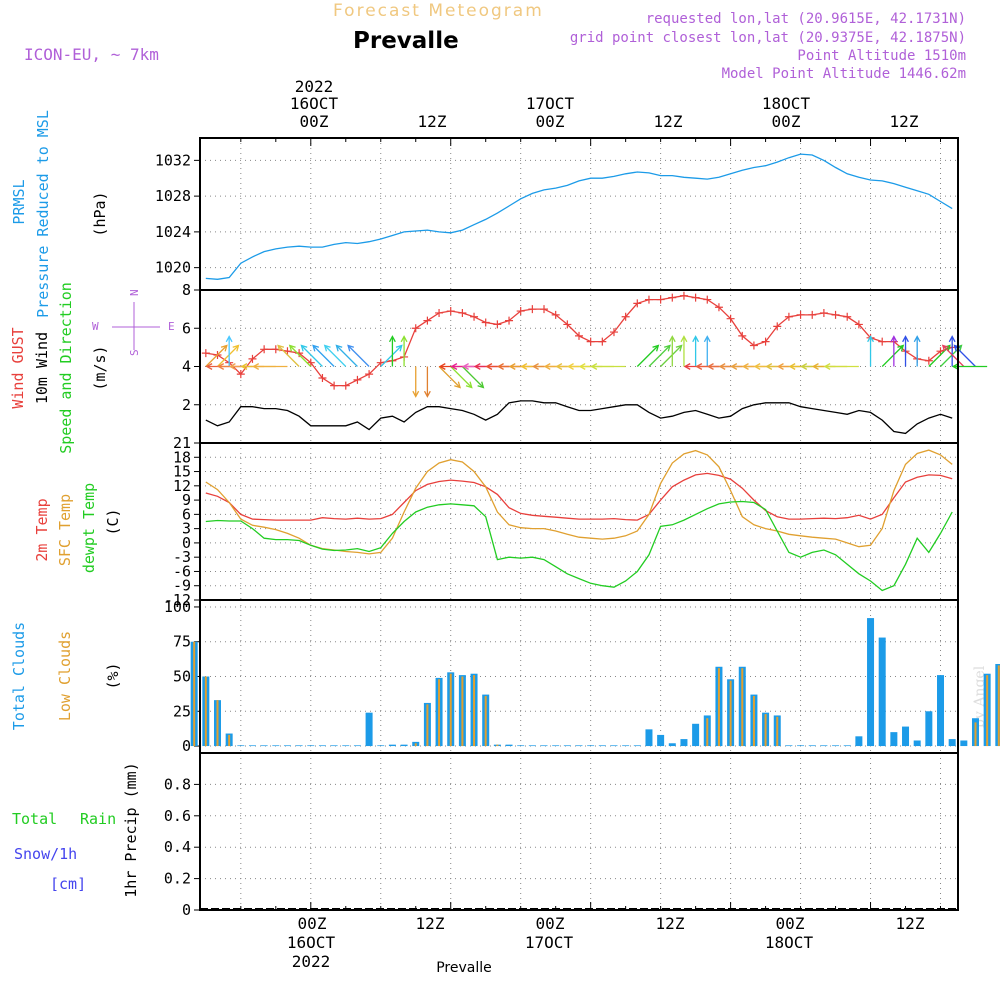 This screenshot has width=1000, height=1000. What do you see at coordinates (173, 160) in the screenshot?
I see `pressure-ytick-label: 1032` at bounding box center [173, 160].